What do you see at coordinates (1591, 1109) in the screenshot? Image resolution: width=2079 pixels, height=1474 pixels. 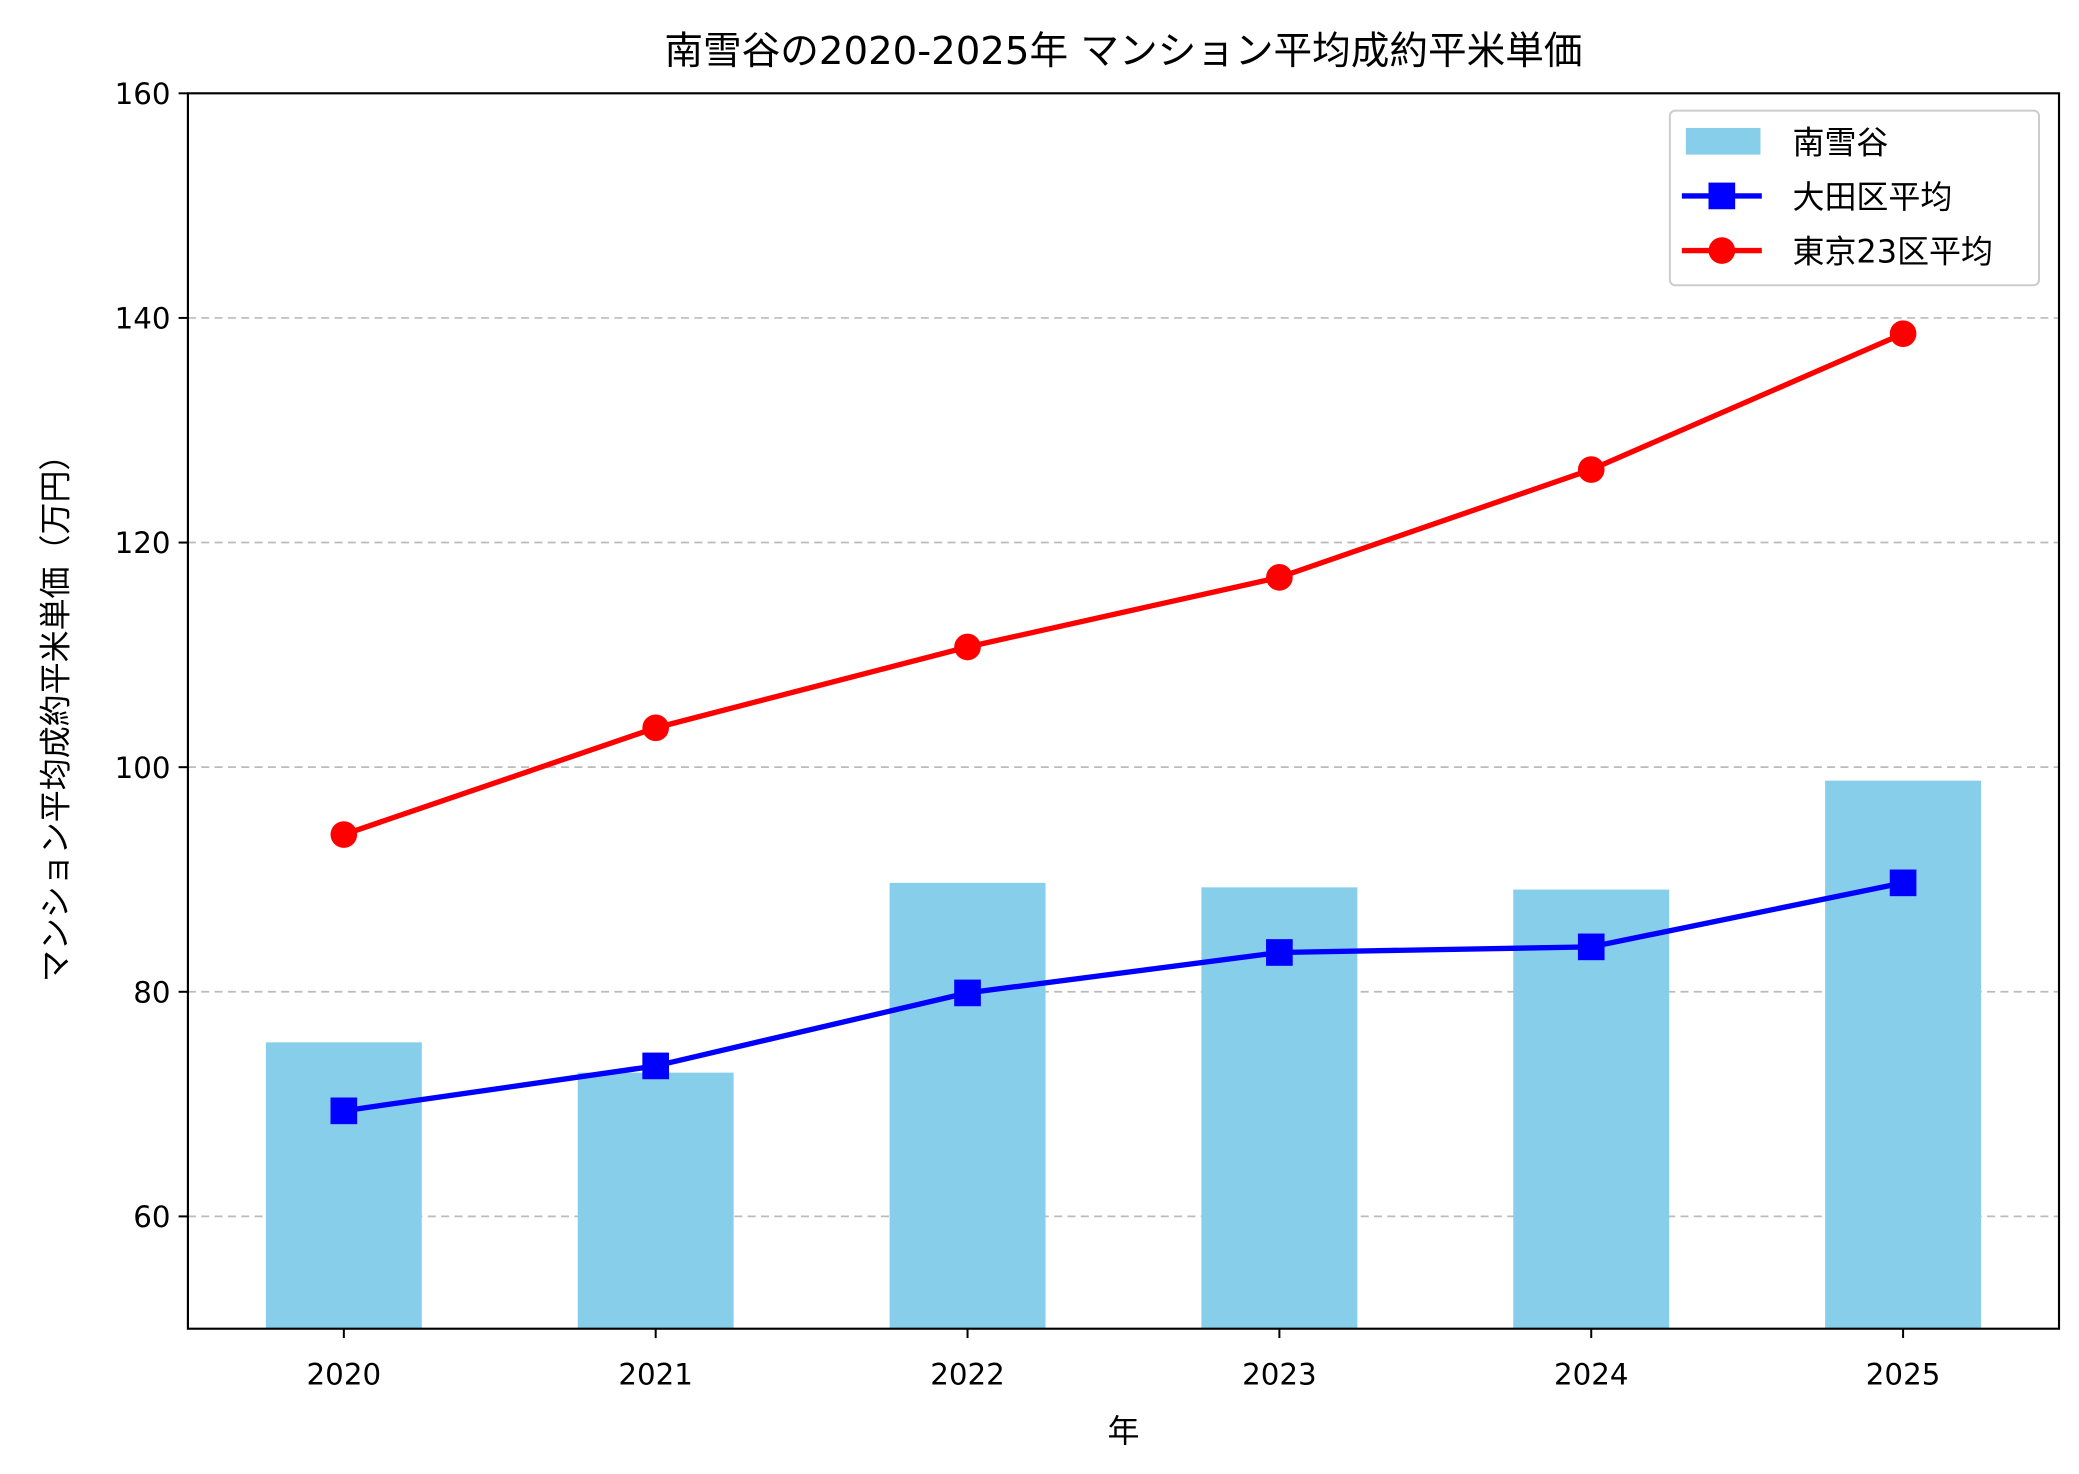 I see `bar-2024` at bounding box center [1591, 1109].